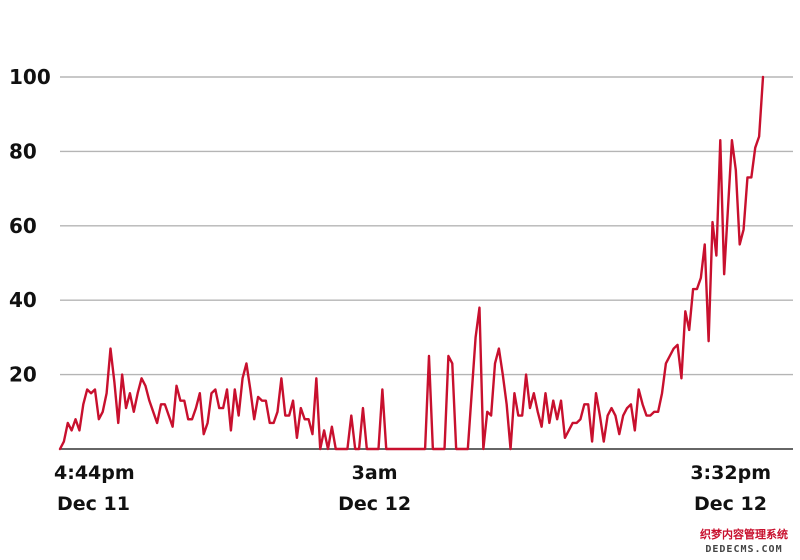  What do you see at coordinates (412, 488) in the screenshot?
I see `x-axis-tick-labels: 4:44pm Dec 11 3am Dec 12 3:32pm Dec 12` at bounding box center [412, 488].